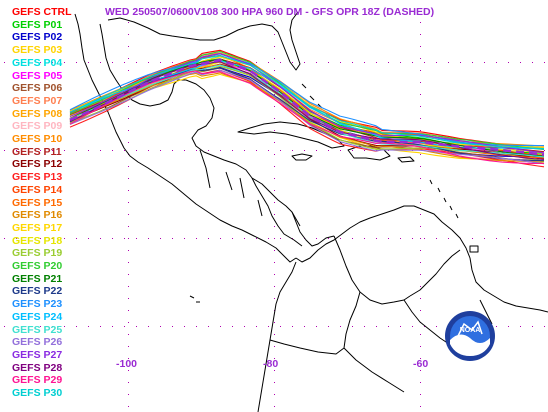  I want to click on legend-item: GEFS P27, so click(37, 354).